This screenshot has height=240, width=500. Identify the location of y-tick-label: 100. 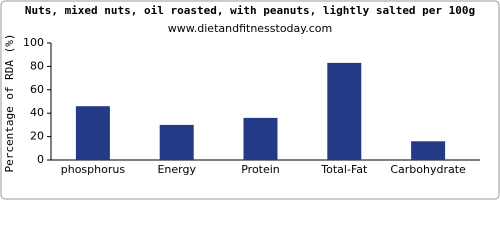
(33, 42).